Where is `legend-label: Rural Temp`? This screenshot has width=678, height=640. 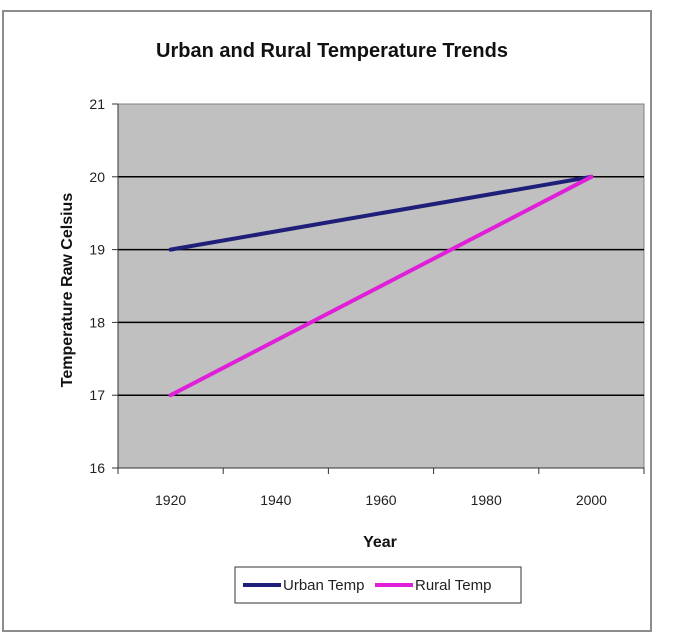
legend-label: Rural Temp is located at coordinates (453, 585).